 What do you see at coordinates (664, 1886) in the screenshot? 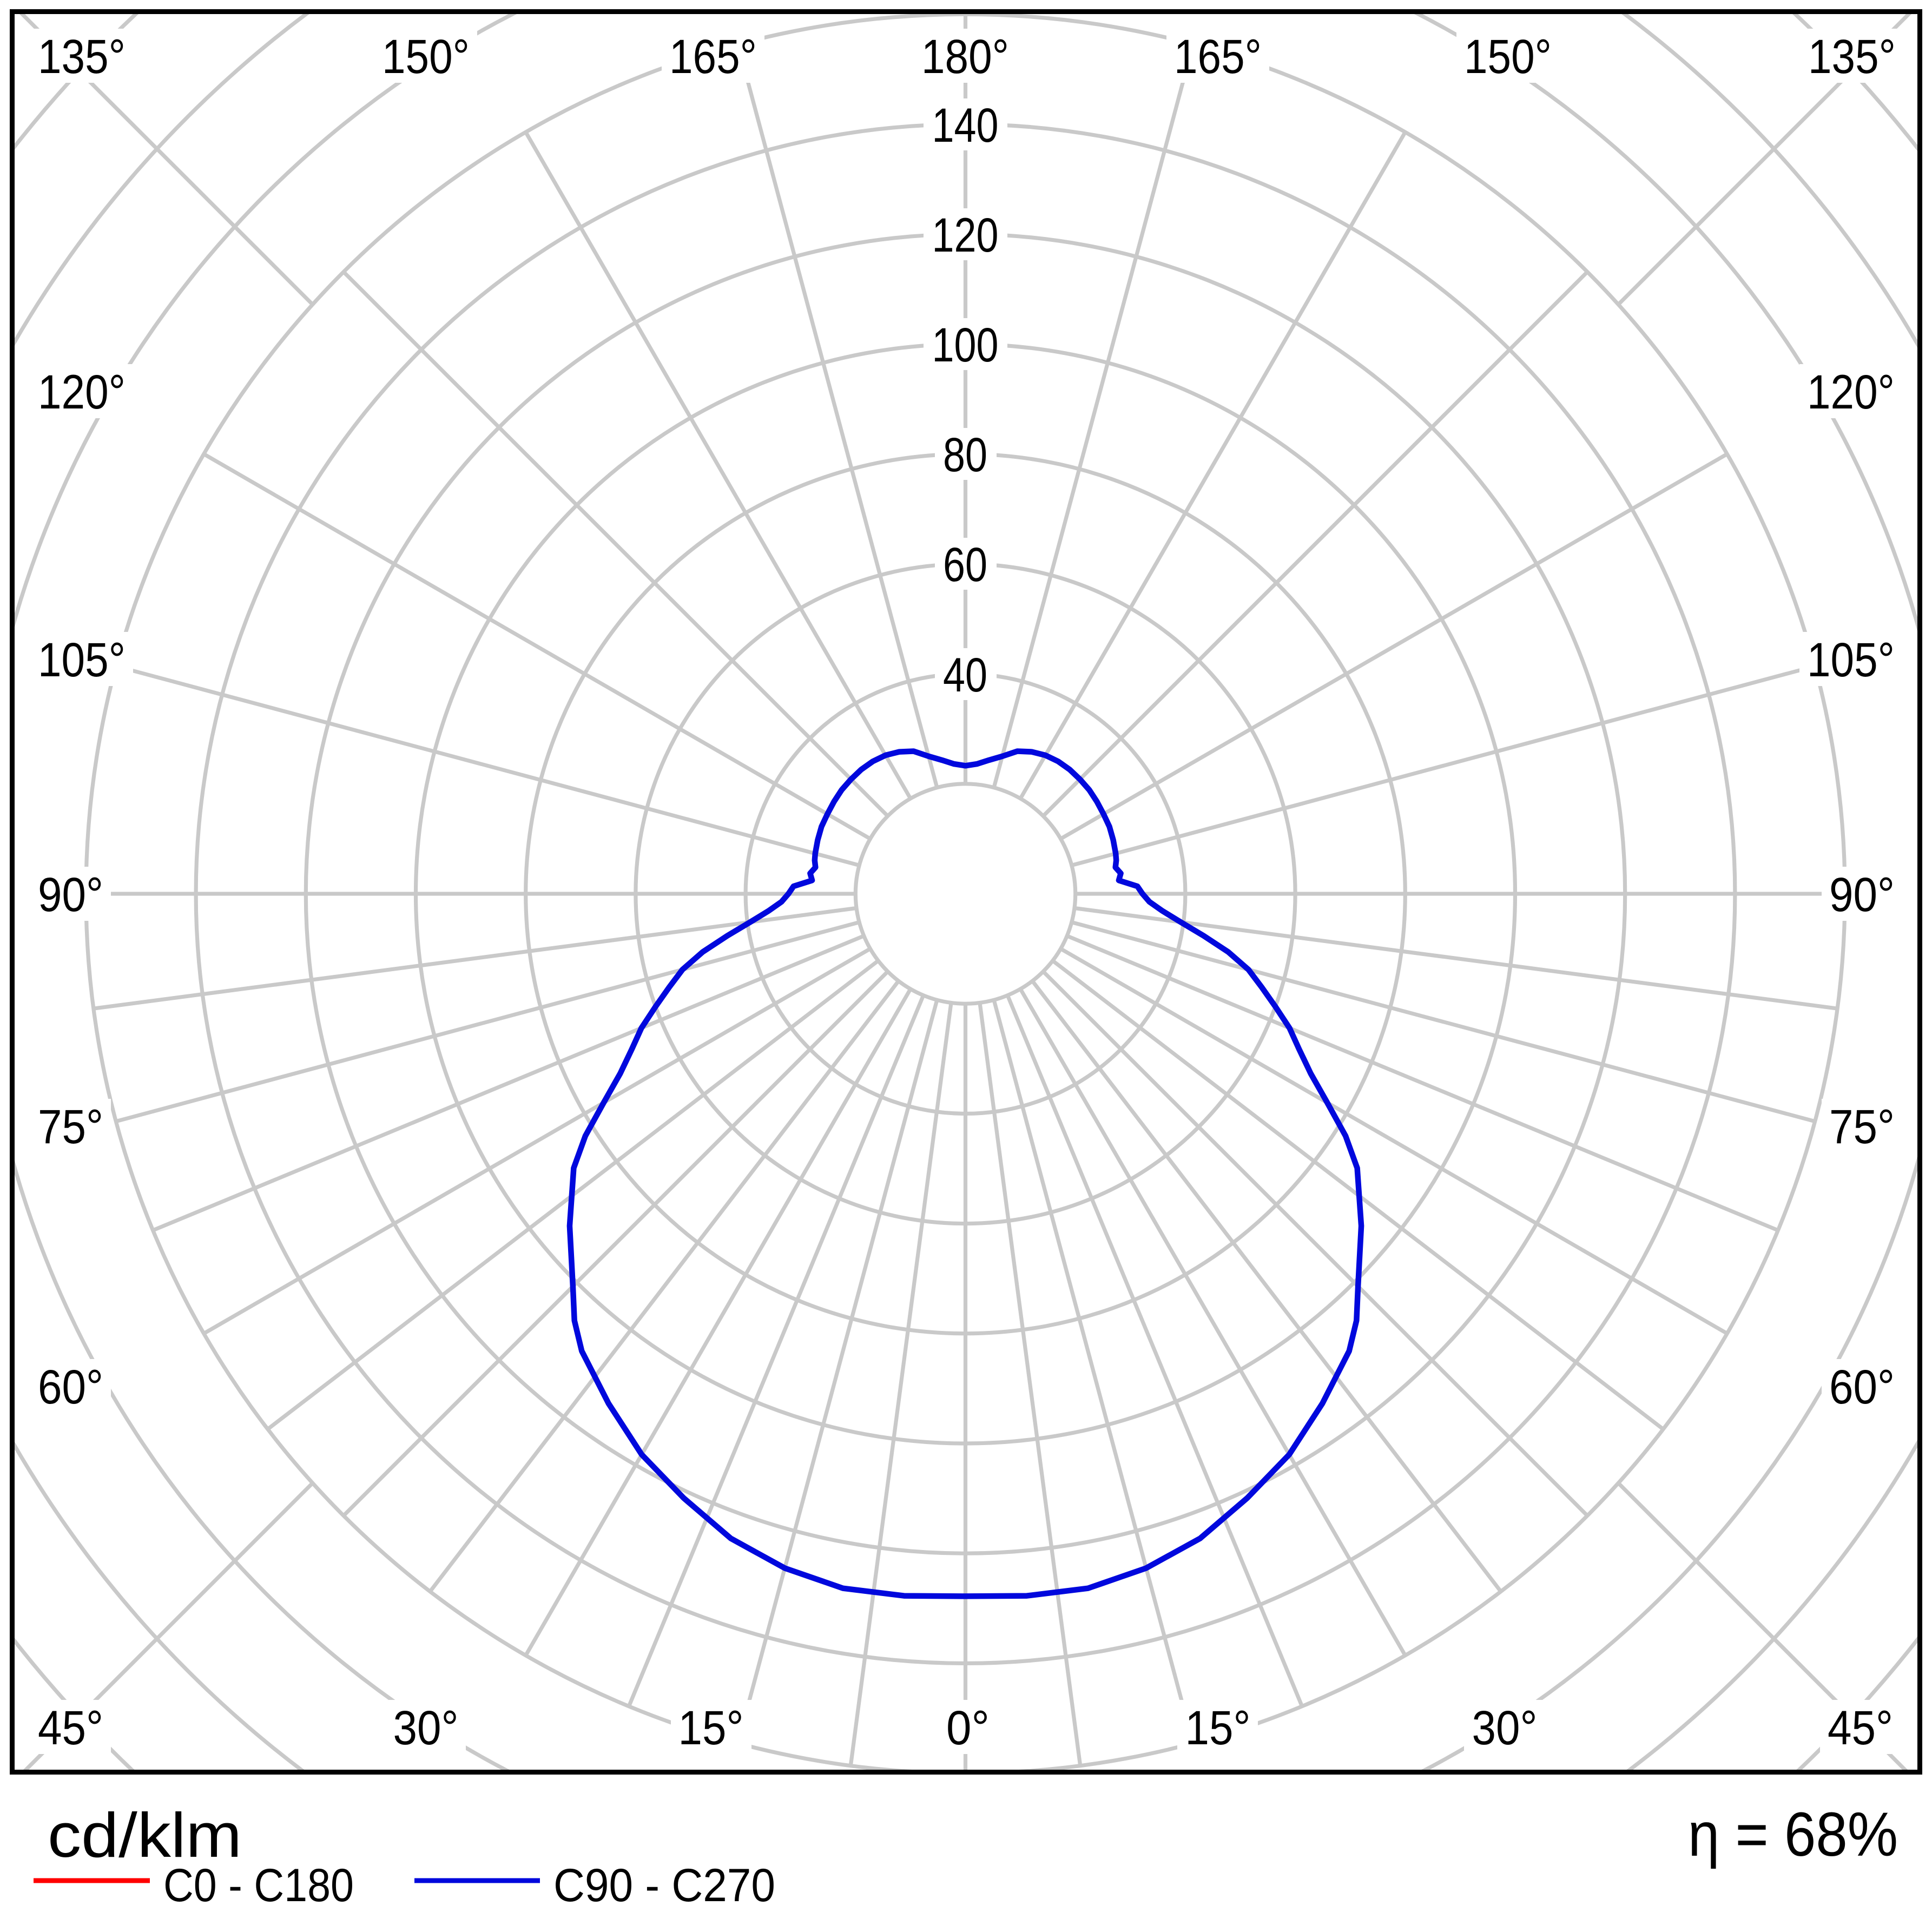
I see `svg-text: C90 - C270` at bounding box center [664, 1886].